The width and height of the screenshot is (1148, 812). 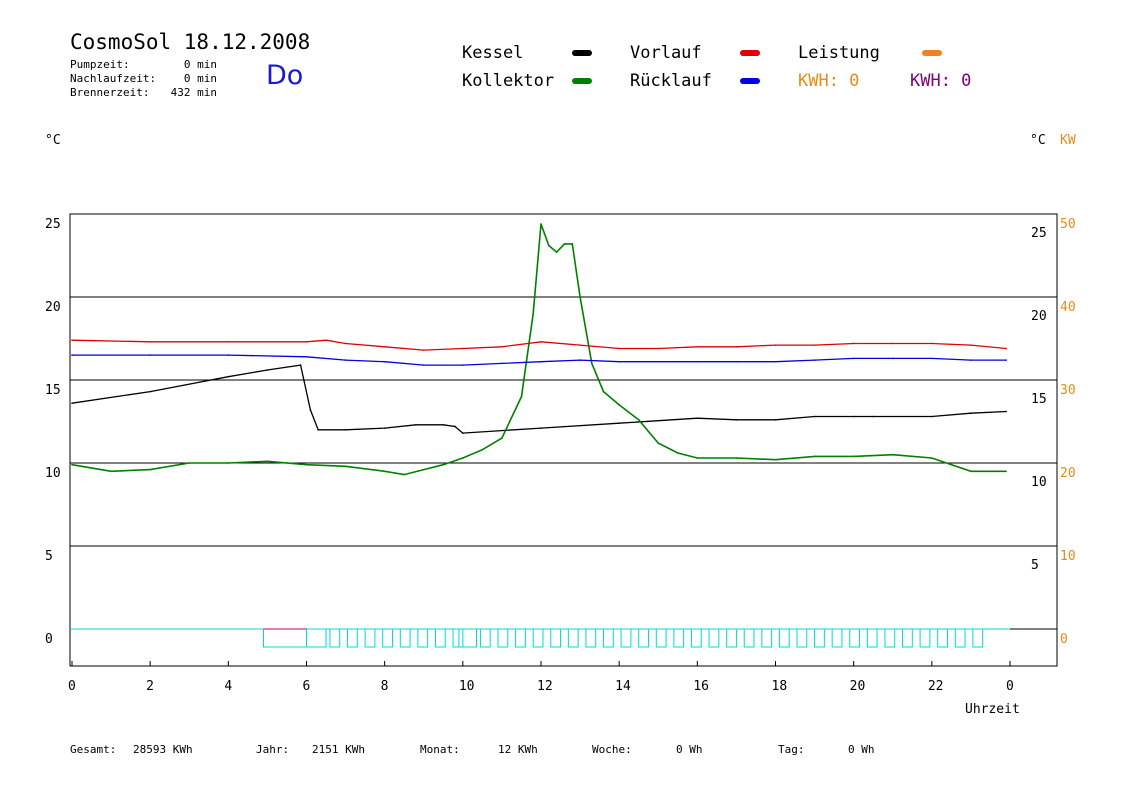 What do you see at coordinates (1039, 233) in the screenshot?
I see `y-tick-right-c: 25` at bounding box center [1039, 233].